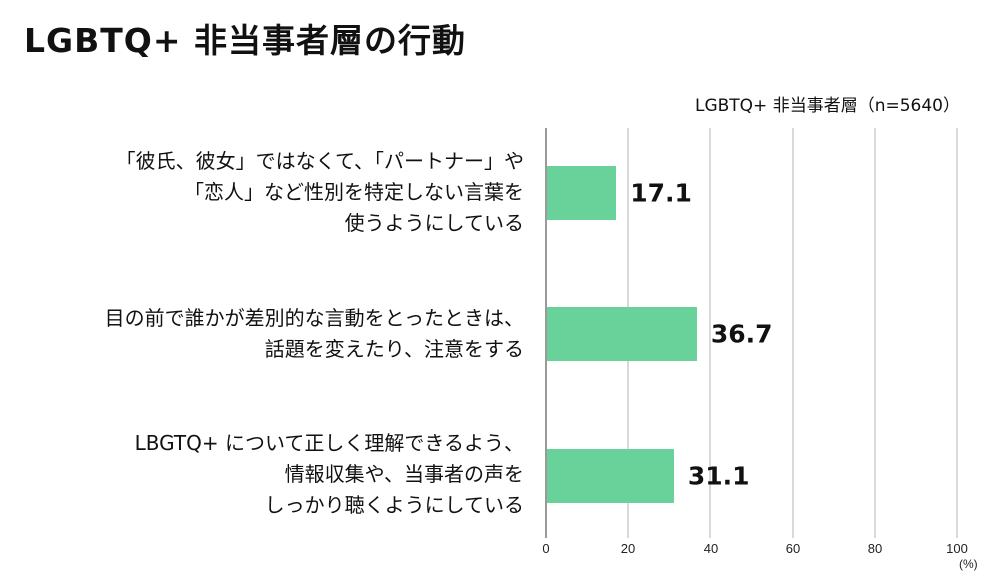 Image resolution: width=1000 pixels, height=580 pixels. I want to click on x-tick-label: 60, so click(793, 548).